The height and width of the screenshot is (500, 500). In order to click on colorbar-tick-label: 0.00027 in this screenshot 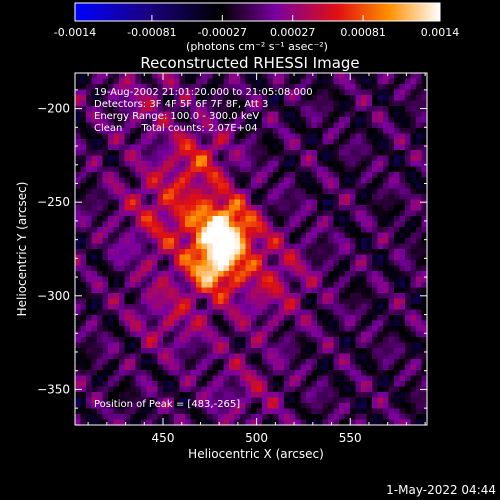, I will do `click(293, 32)`.